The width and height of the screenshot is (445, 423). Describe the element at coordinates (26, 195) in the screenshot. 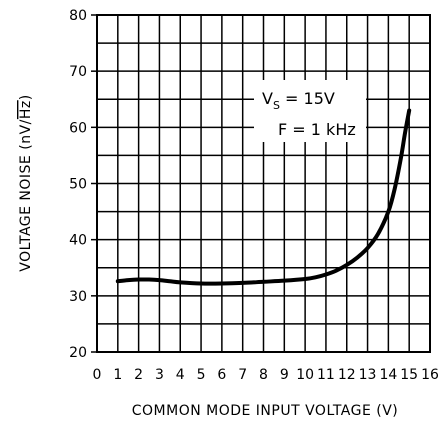

I see `y-axis-label-prefix: VOLTAGE NOISE (nV/` at that location.